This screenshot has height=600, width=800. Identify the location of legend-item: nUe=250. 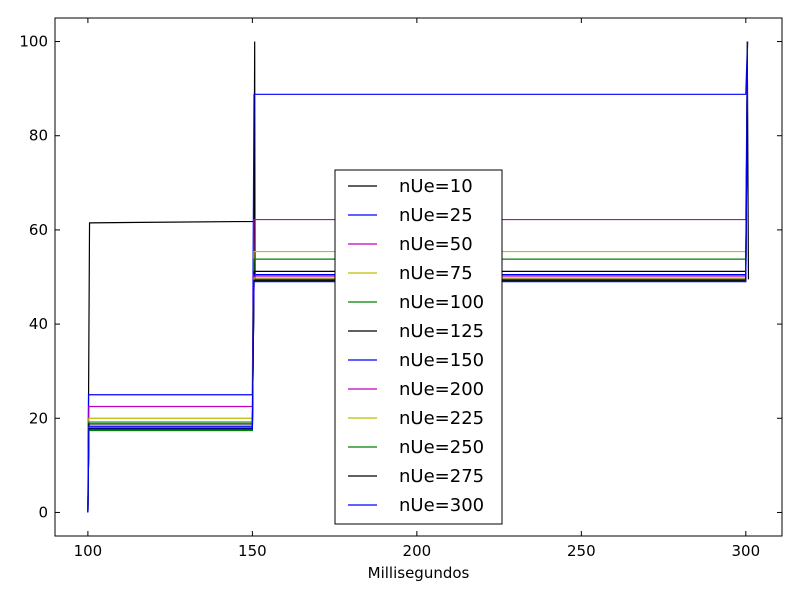
(416, 447).